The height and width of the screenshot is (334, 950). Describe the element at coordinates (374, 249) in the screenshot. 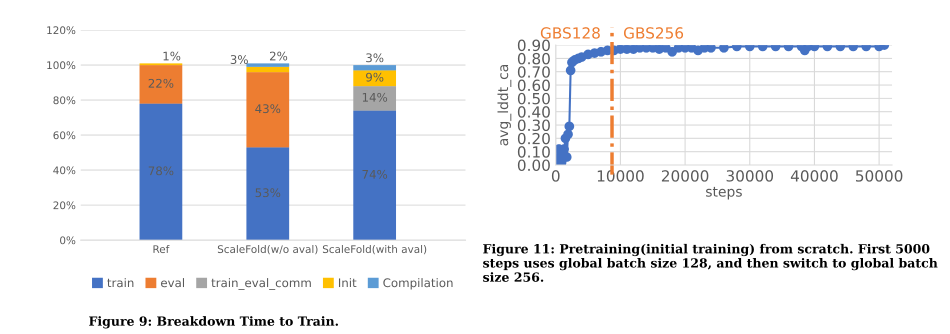

I see `x-tick-label: ScaleFold(with aval)` at that location.